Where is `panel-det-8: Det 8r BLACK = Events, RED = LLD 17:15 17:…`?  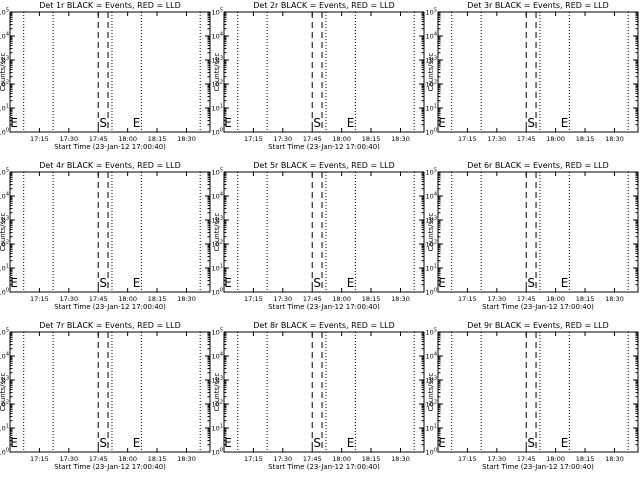
panel-det-8: Det 8r BLACK = Events, RED = LLD 17:15 17:… is located at coordinates (318, 396).